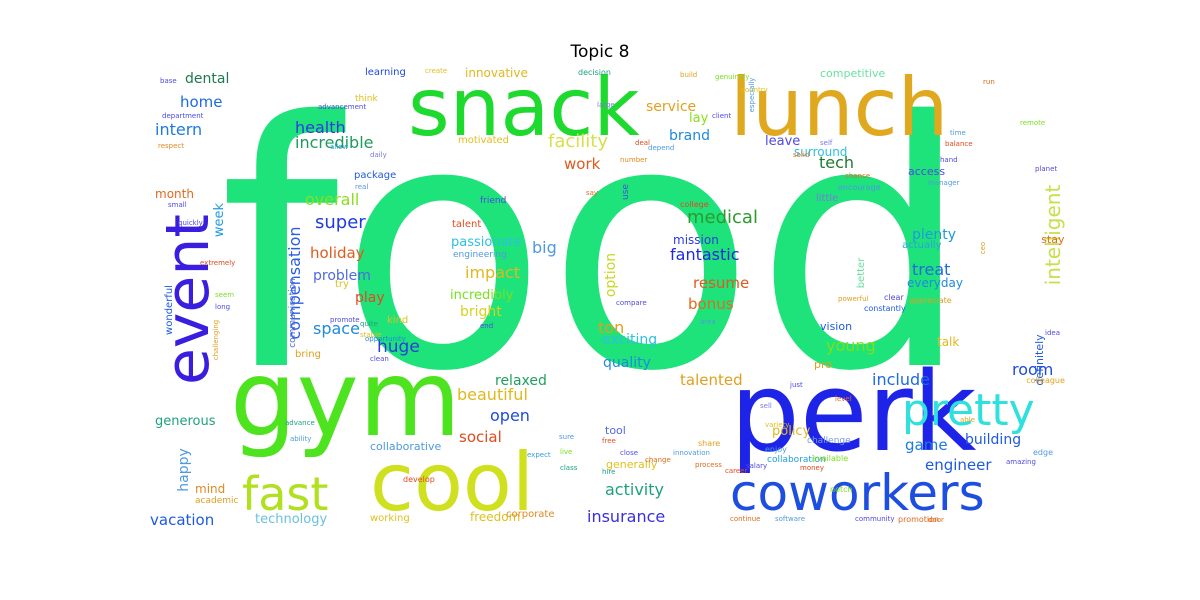 This screenshot has height=600, width=1200. Describe the element at coordinates (1053, 239) in the screenshot. I see `word-stay: stay` at that location.